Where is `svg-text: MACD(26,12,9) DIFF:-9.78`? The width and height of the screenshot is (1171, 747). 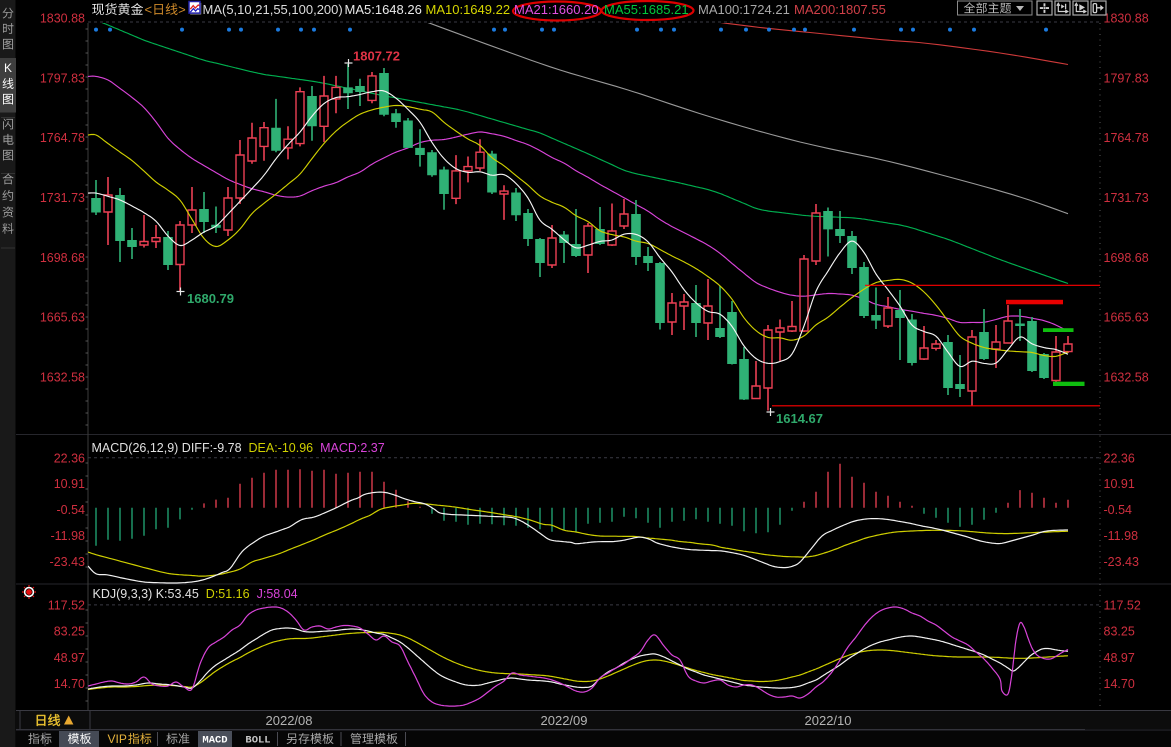 svg-text: MACD(26,12,9) DIFF:-9.78 is located at coordinates (167, 448).